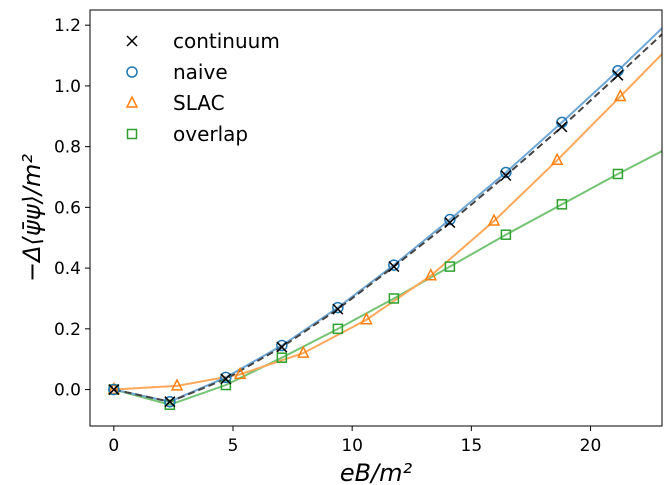 Image resolution: width=670 pixels, height=485 pixels. What do you see at coordinates (67, 26) in the screenshot?
I see `y-tick-label: 1.2` at bounding box center [67, 26].